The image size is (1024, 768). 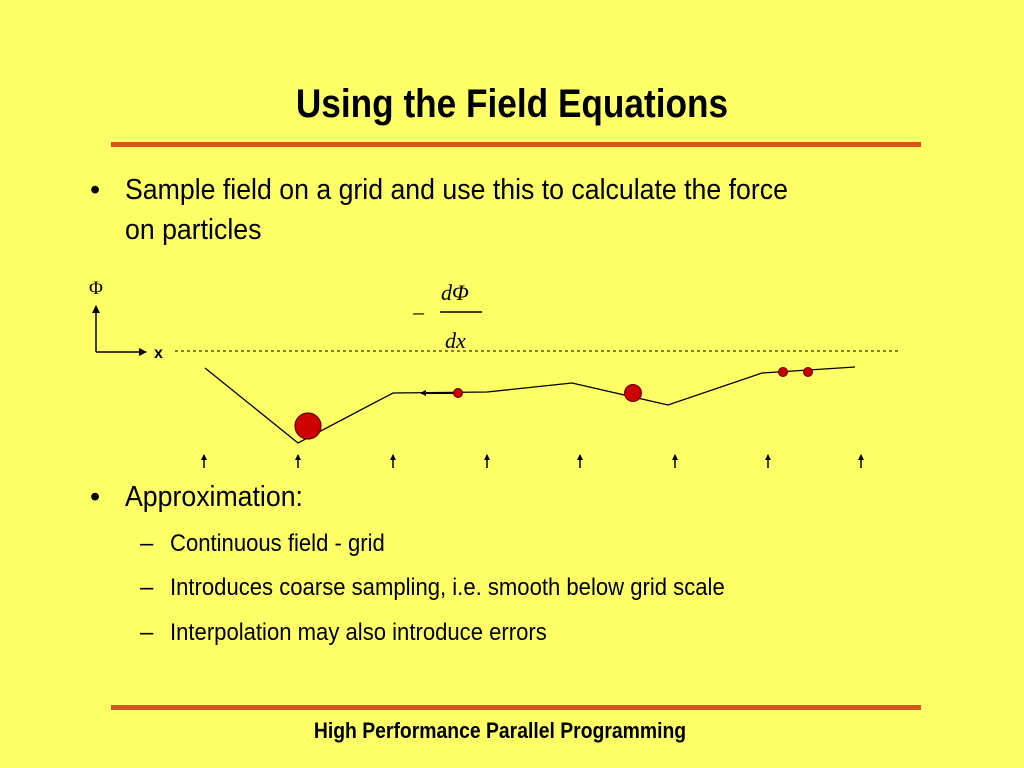 I want to click on sub-bullet-text: Continuous field - grid, so click(x=277, y=543).